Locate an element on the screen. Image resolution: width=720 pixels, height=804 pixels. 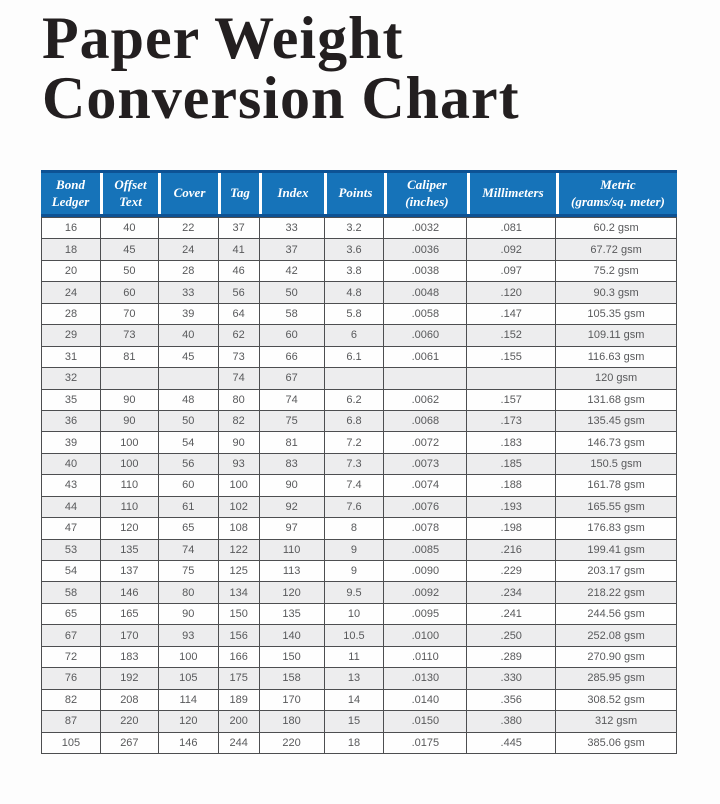
header-label-line: (inches) is located at coordinates (427, 201).